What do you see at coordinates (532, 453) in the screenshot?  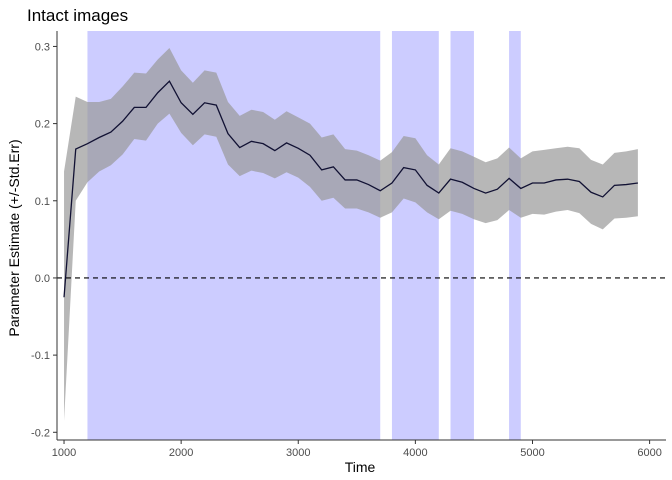 I see `x-tick-label: 5000` at bounding box center [532, 453].